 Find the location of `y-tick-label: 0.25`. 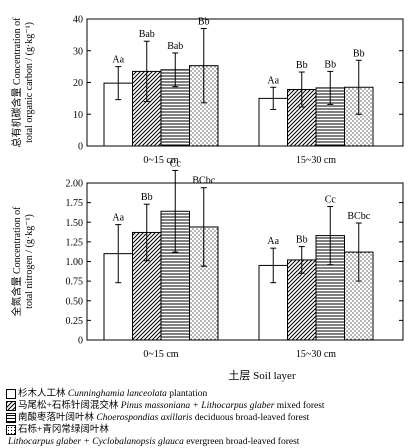

y-tick-label: 0.25 is located at coordinates (75, 321).